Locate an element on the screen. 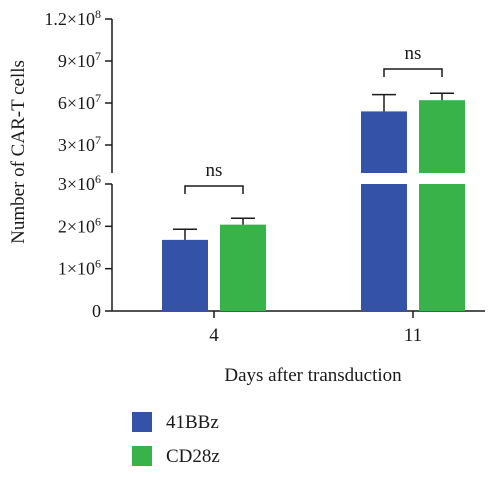  y-axis-label: Number of CAR-T cells is located at coordinates (18, 152).